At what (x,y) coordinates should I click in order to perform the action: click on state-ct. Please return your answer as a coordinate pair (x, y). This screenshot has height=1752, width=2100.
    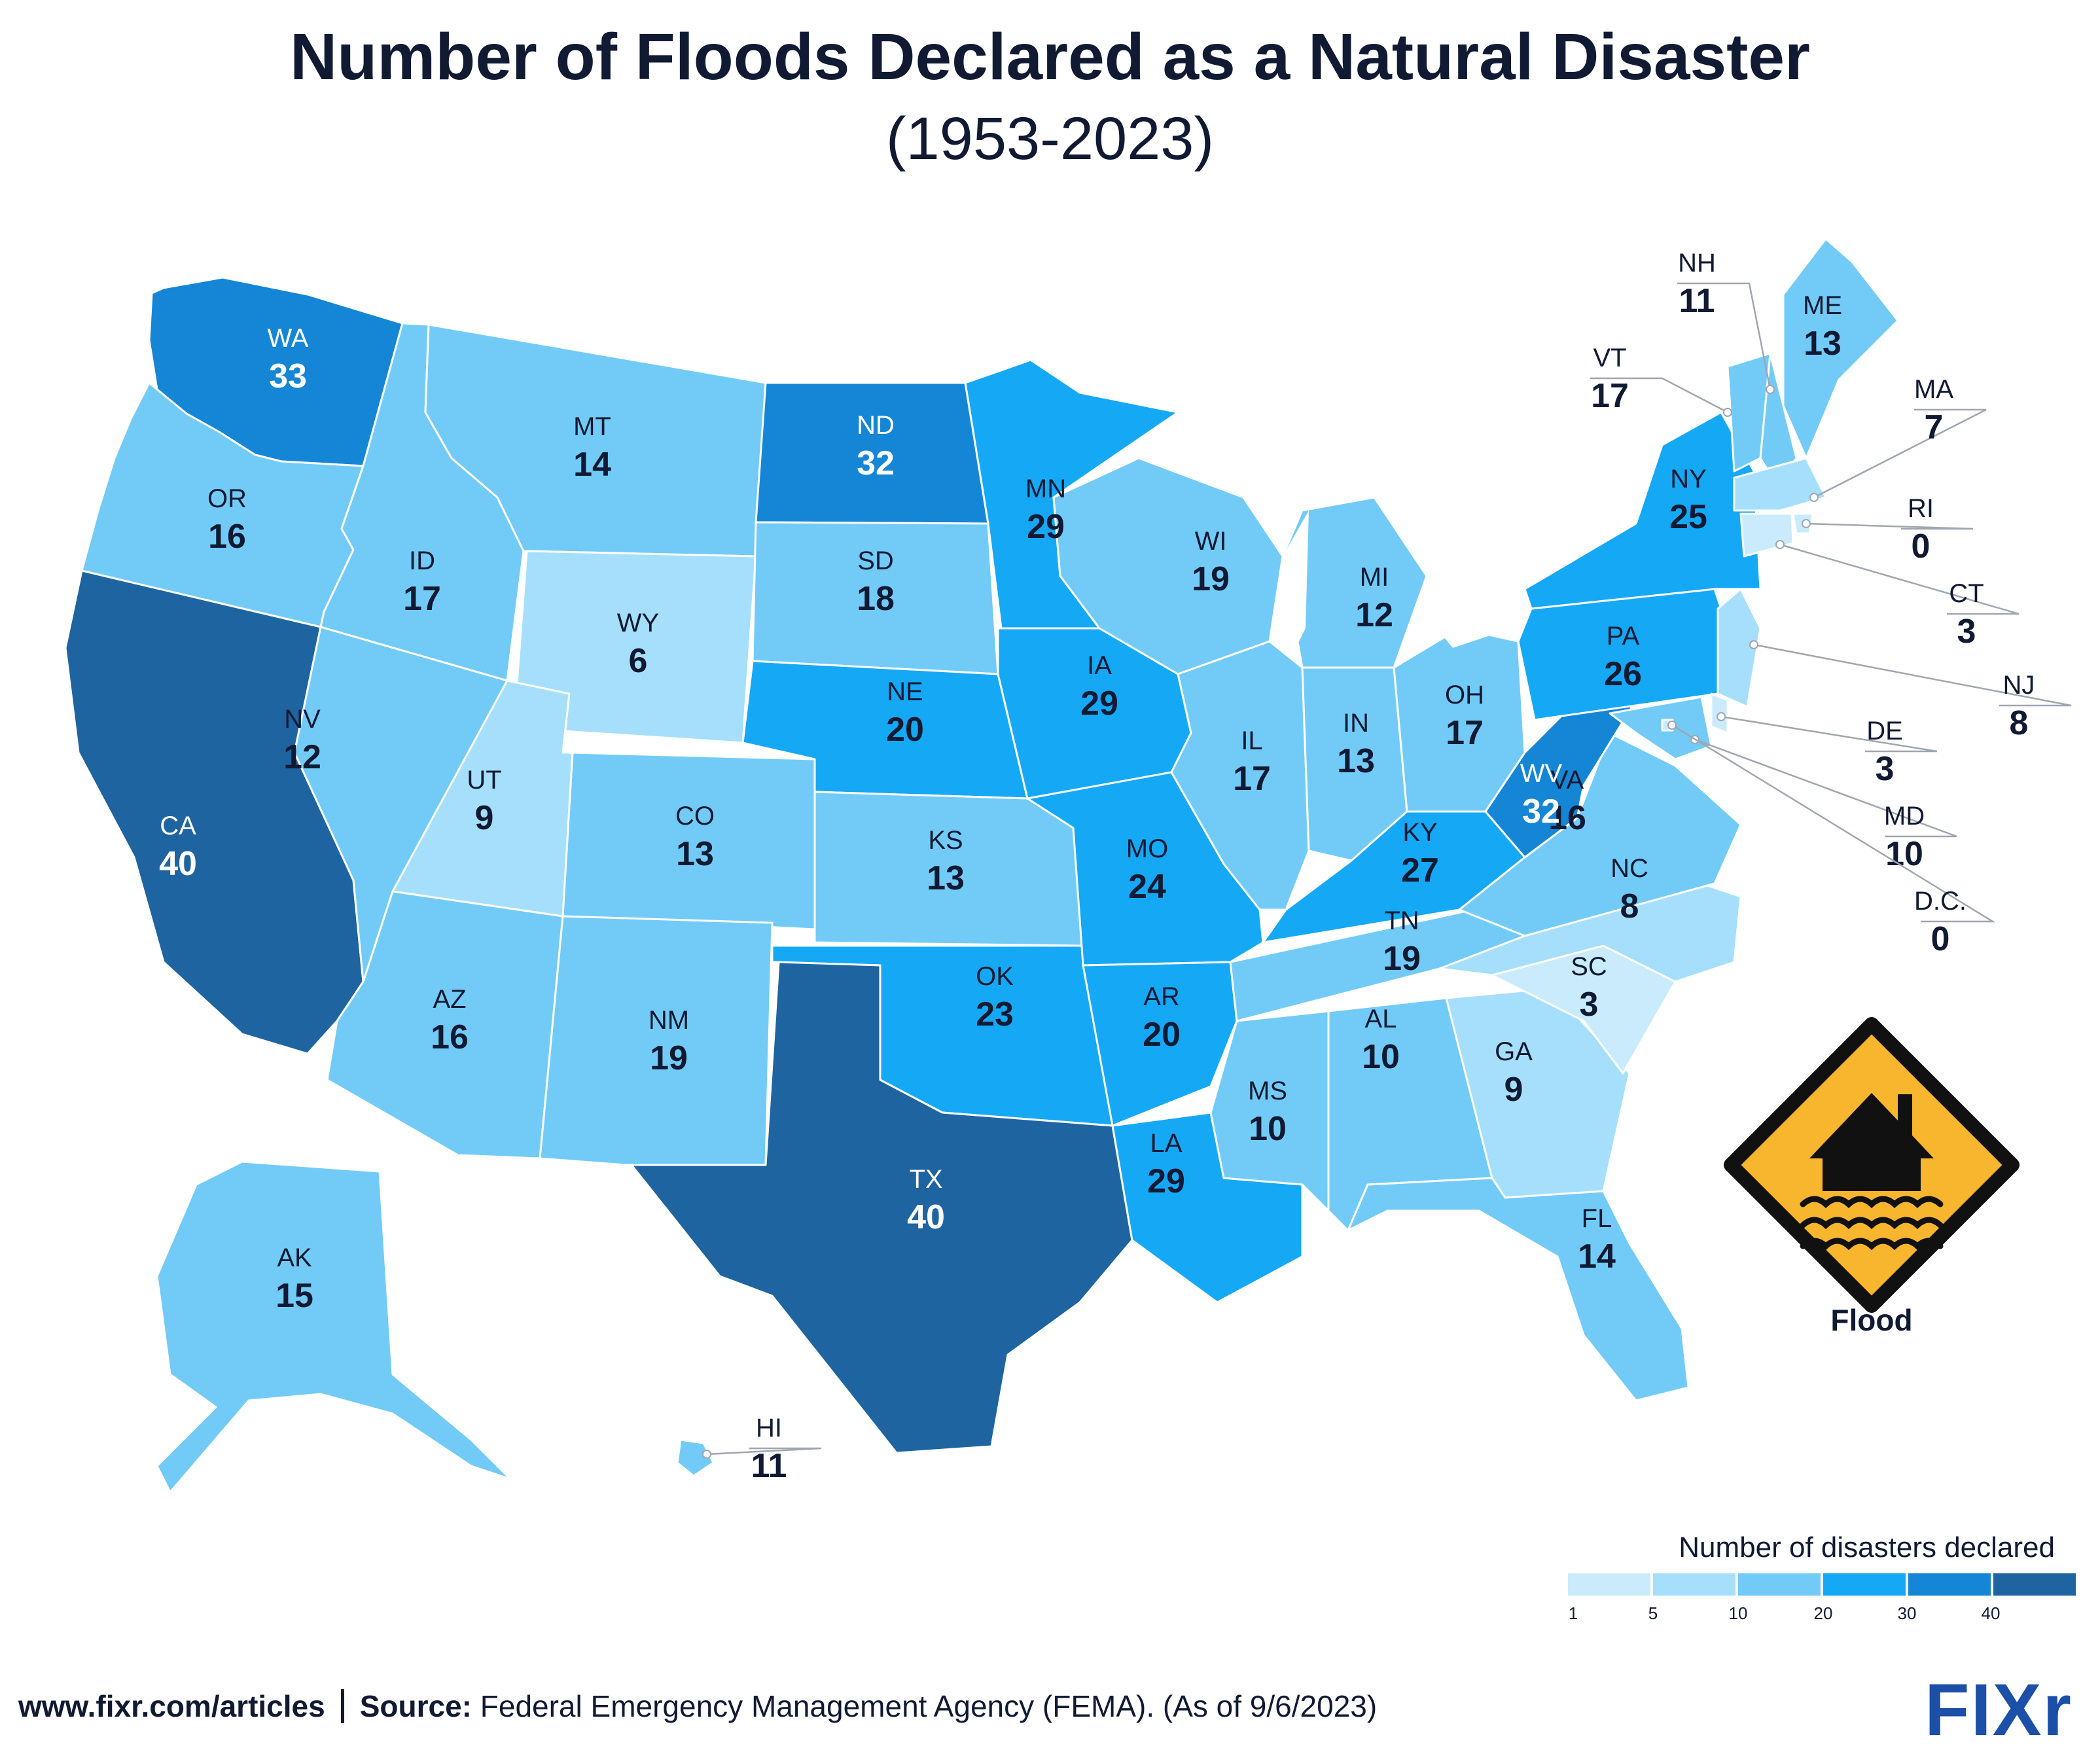
    Looking at the image, I should click on (1767, 535).